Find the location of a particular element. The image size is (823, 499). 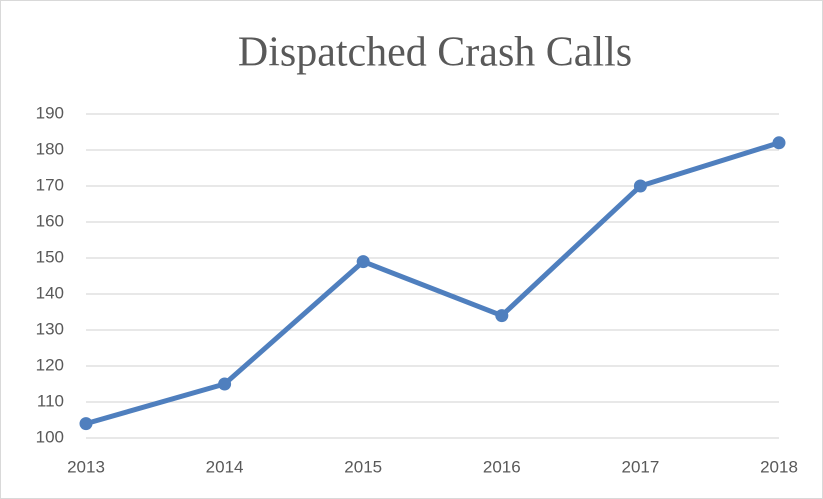

x-tick-label: 2015 is located at coordinates (363, 466).